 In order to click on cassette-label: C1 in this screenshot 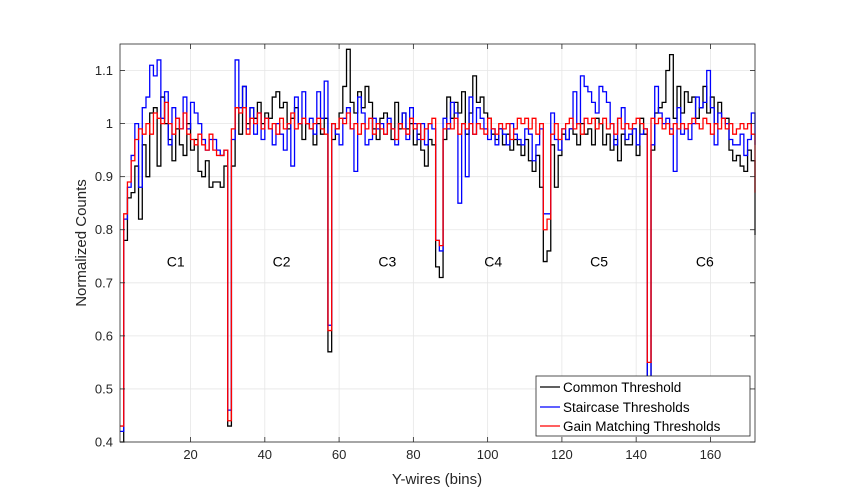, I will do `click(176, 262)`.